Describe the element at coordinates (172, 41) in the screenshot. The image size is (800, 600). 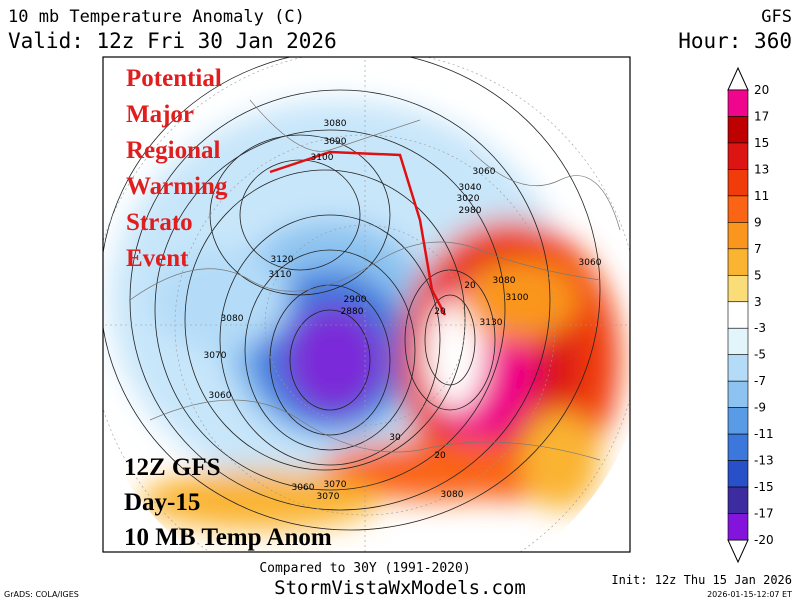
I see `valid-time: Valid: 12z Fri 30 Jan 2026` at that location.